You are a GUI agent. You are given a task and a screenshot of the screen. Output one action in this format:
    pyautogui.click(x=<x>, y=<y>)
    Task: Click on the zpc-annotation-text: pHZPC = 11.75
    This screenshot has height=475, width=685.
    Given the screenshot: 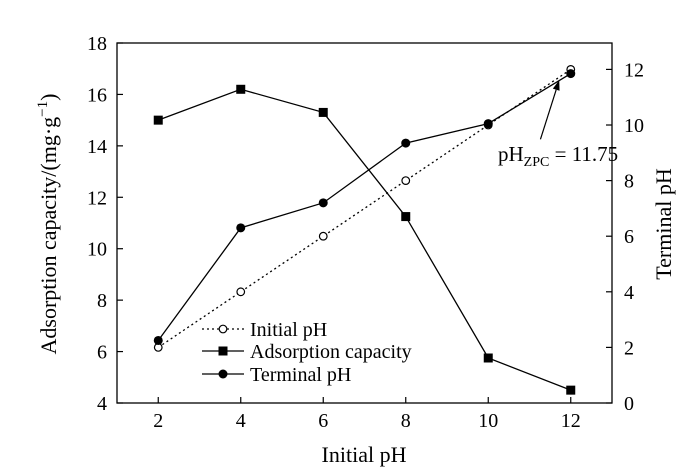 What is the action you would take?
    pyautogui.click(x=558, y=156)
    